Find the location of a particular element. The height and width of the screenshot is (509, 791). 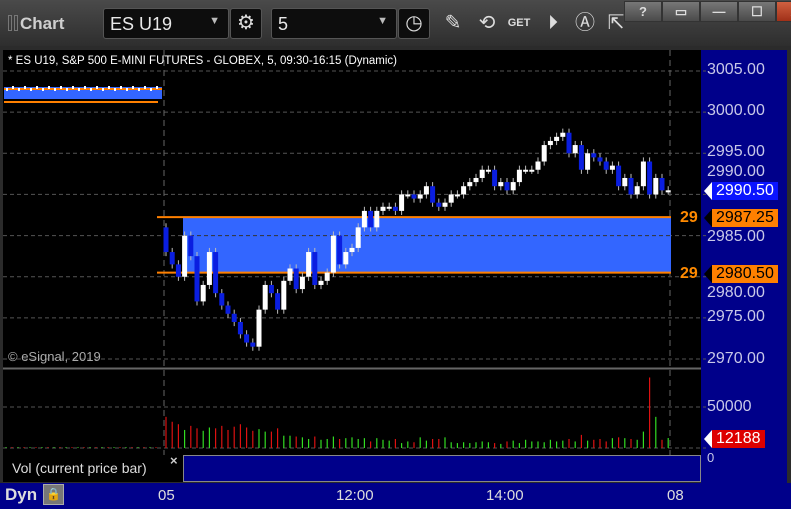

price-axis-label: 2975.00 is located at coordinates (736, 316).